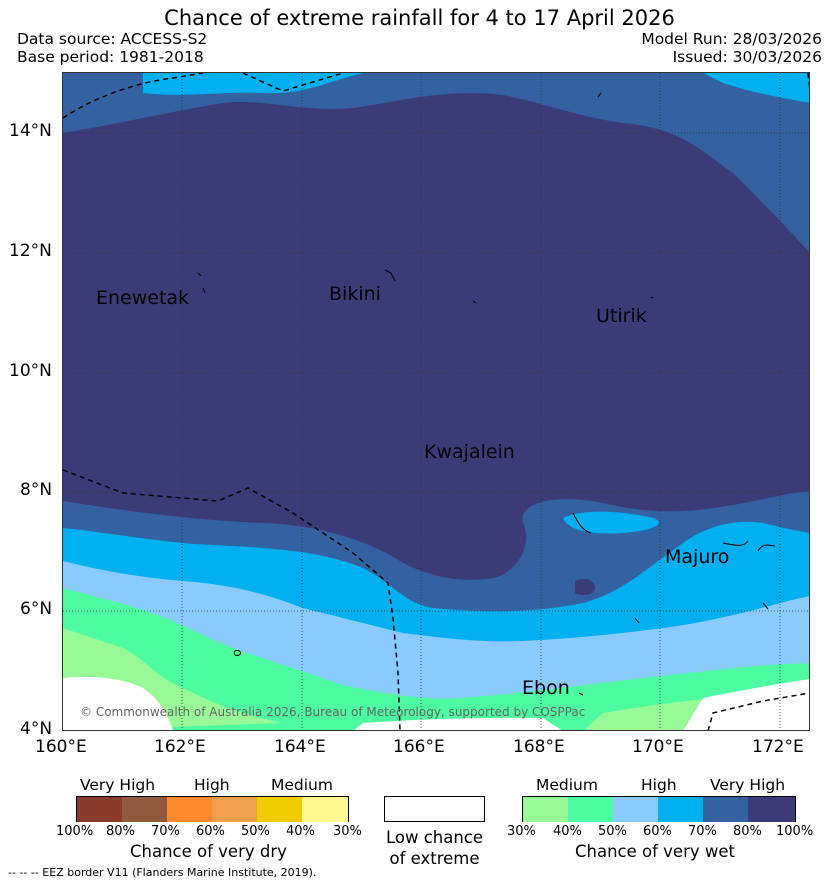 Image resolution: width=839 pixels, height=885 pixels. Describe the element at coordinates (567, 831) in the screenshot. I see `wet-tick-40: 40%` at that location.